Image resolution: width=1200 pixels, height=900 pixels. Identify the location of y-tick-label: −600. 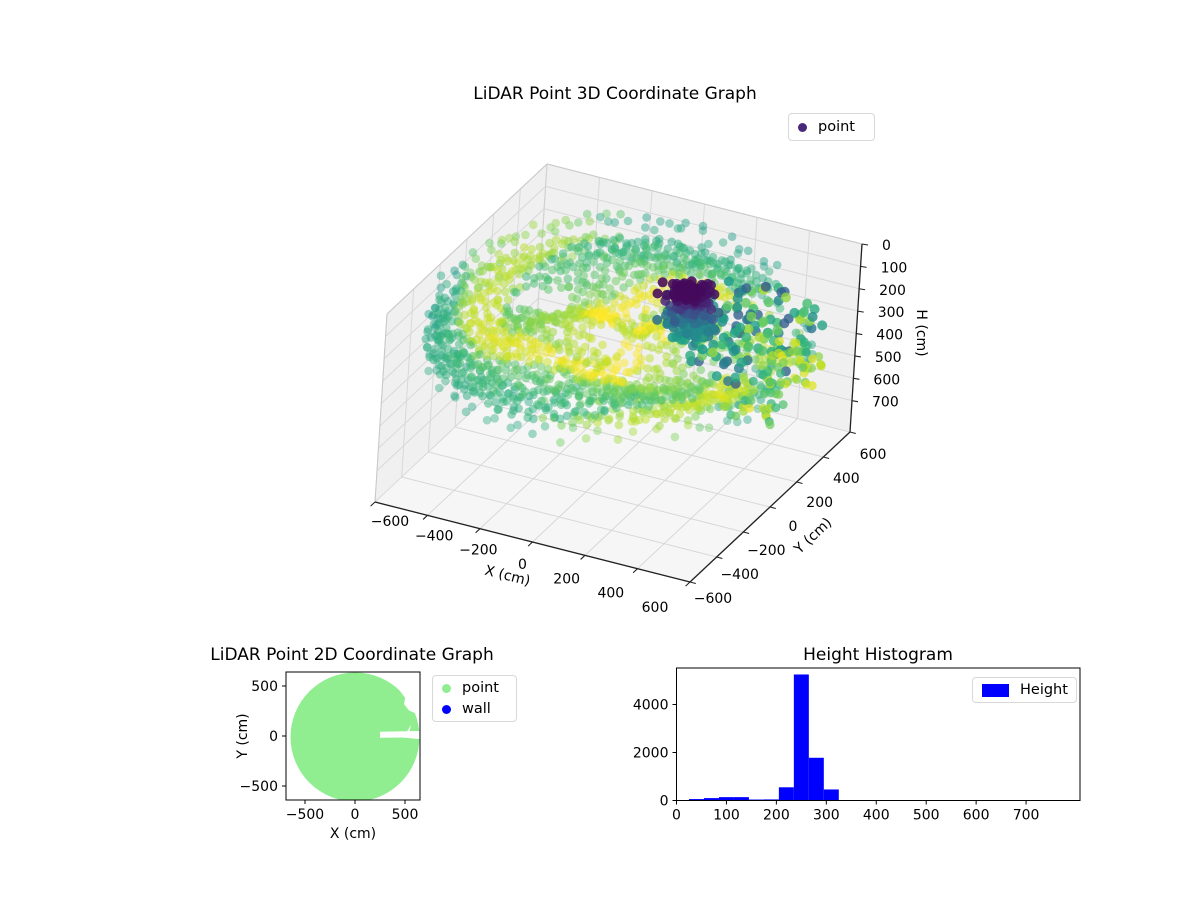
(713, 599).